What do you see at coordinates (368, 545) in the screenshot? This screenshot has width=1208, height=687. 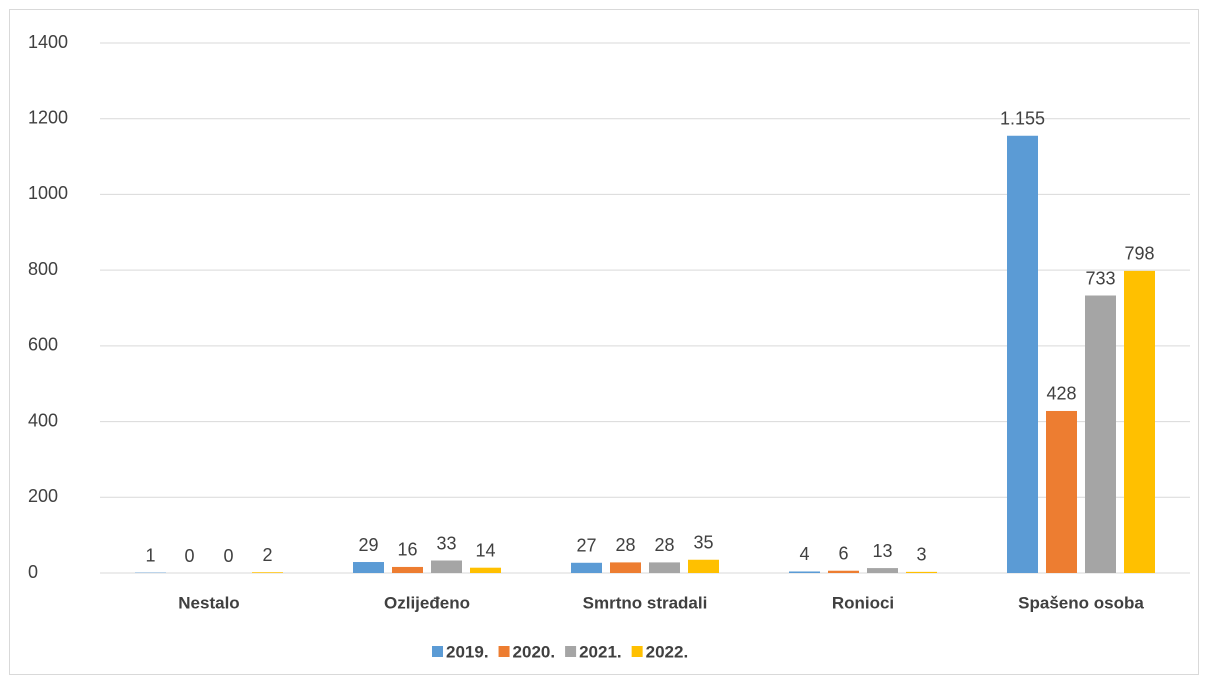 I see `data-label: 29` at bounding box center [368, 545].